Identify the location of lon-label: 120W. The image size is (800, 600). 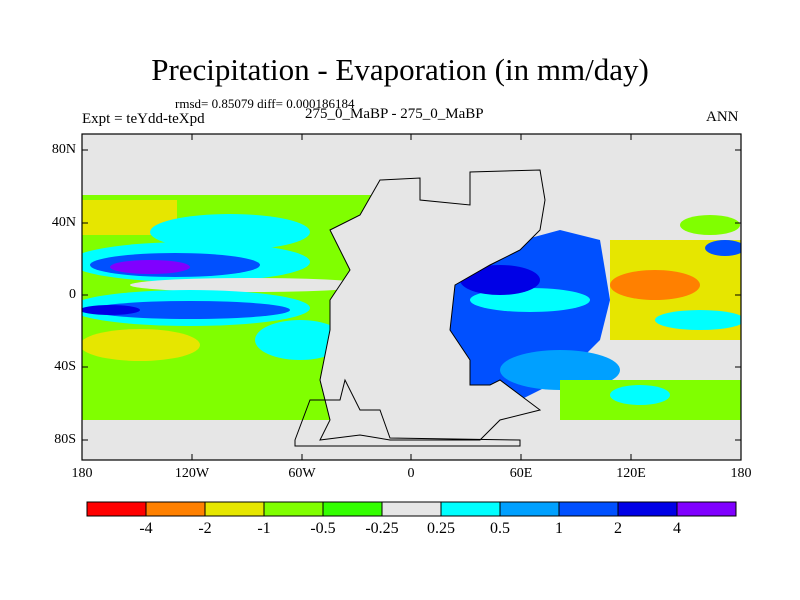
(192, 473).